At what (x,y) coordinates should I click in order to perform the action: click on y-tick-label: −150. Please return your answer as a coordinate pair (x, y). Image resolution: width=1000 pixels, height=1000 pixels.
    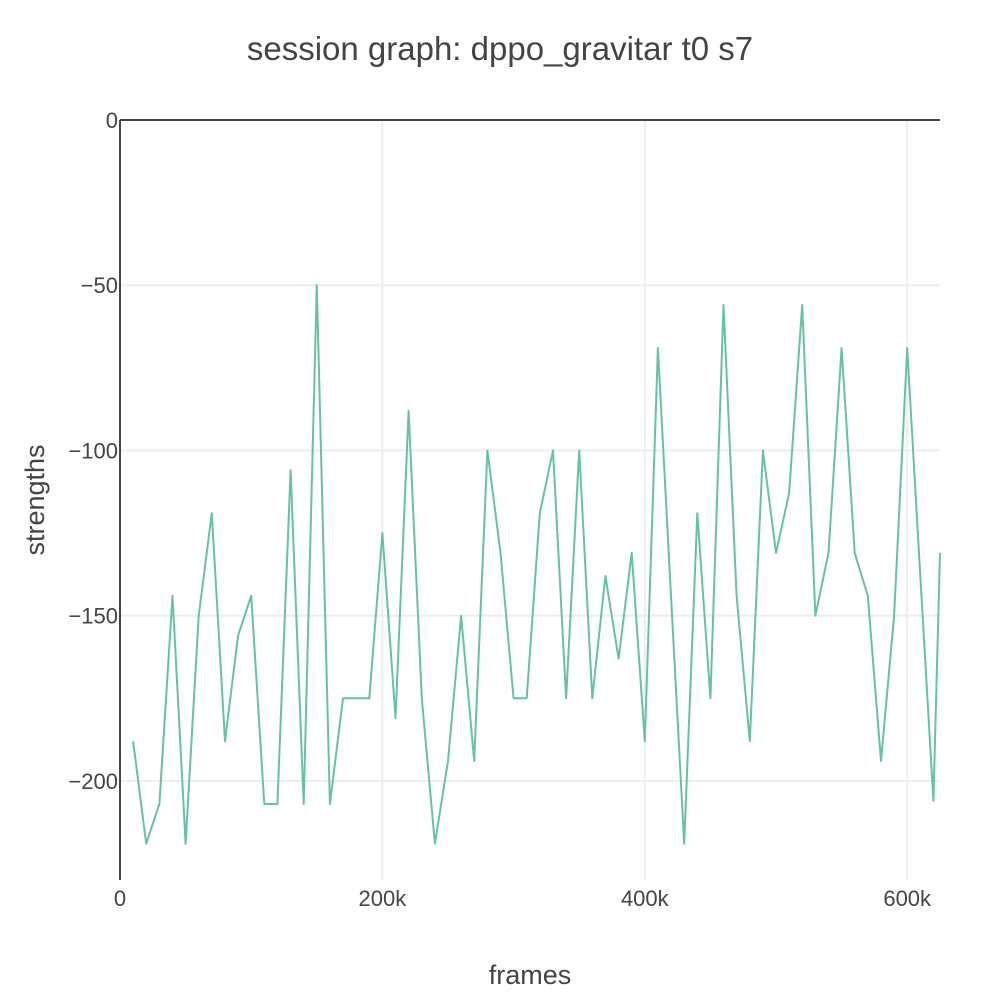
    Looking at the image, I should click on (93, 616).